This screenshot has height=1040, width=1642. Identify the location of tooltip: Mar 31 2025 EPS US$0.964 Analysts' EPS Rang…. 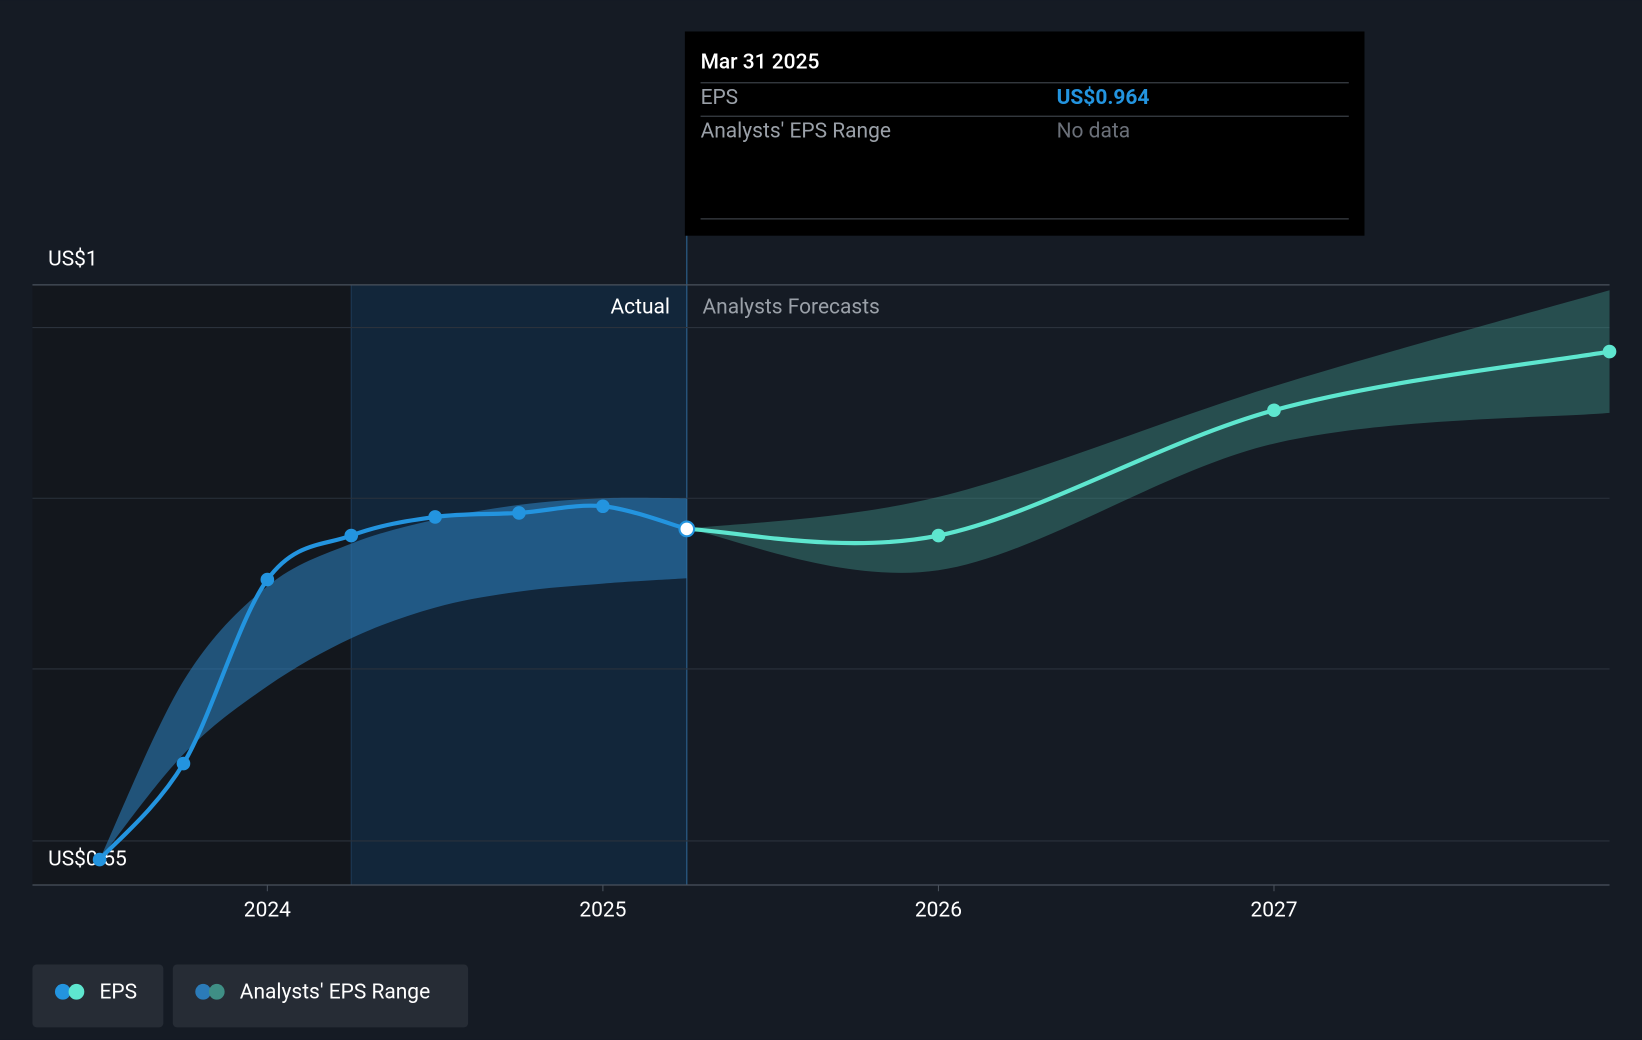
(1024, 133).